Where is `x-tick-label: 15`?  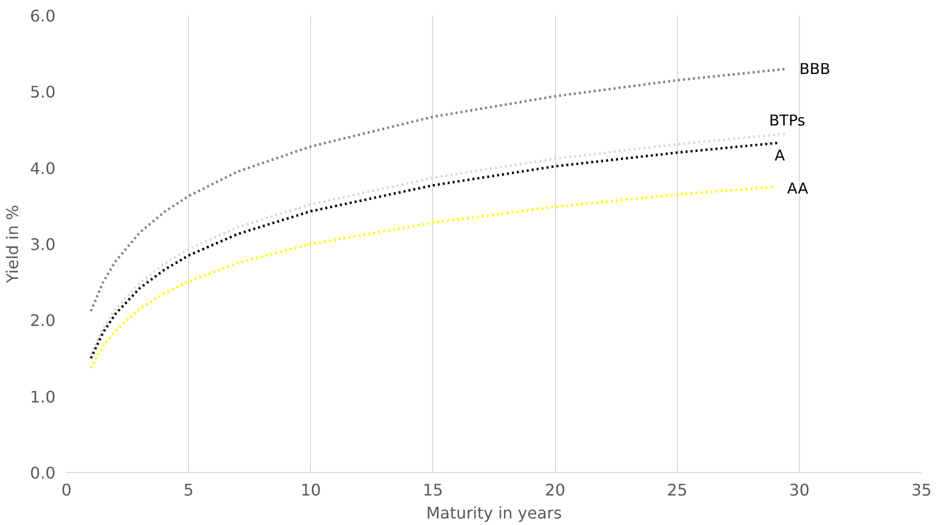
x-tick-label: 15 is located at coordinates (433, 490).